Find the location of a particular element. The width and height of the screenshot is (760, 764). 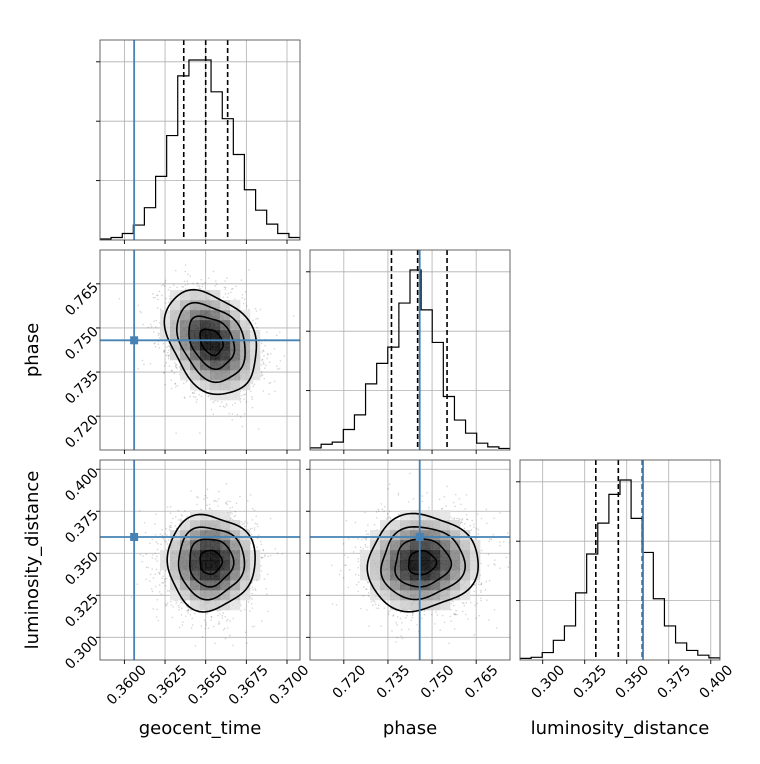

histogram-phase is located at coordinates (410, 360).